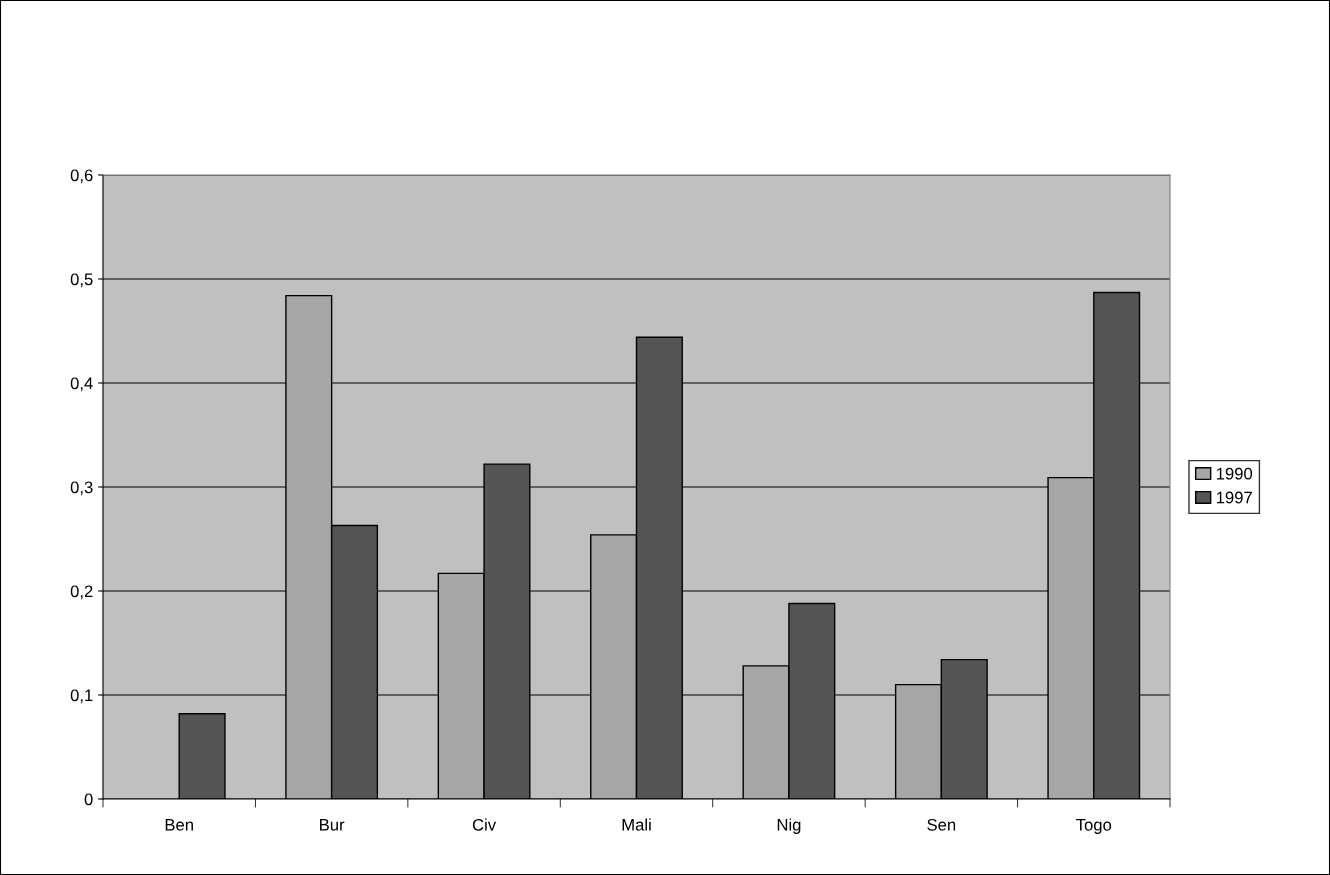 The height and width of the screenshot is (875, 1330). I want to click on x-tick-label: Bur, so click(332, 825).